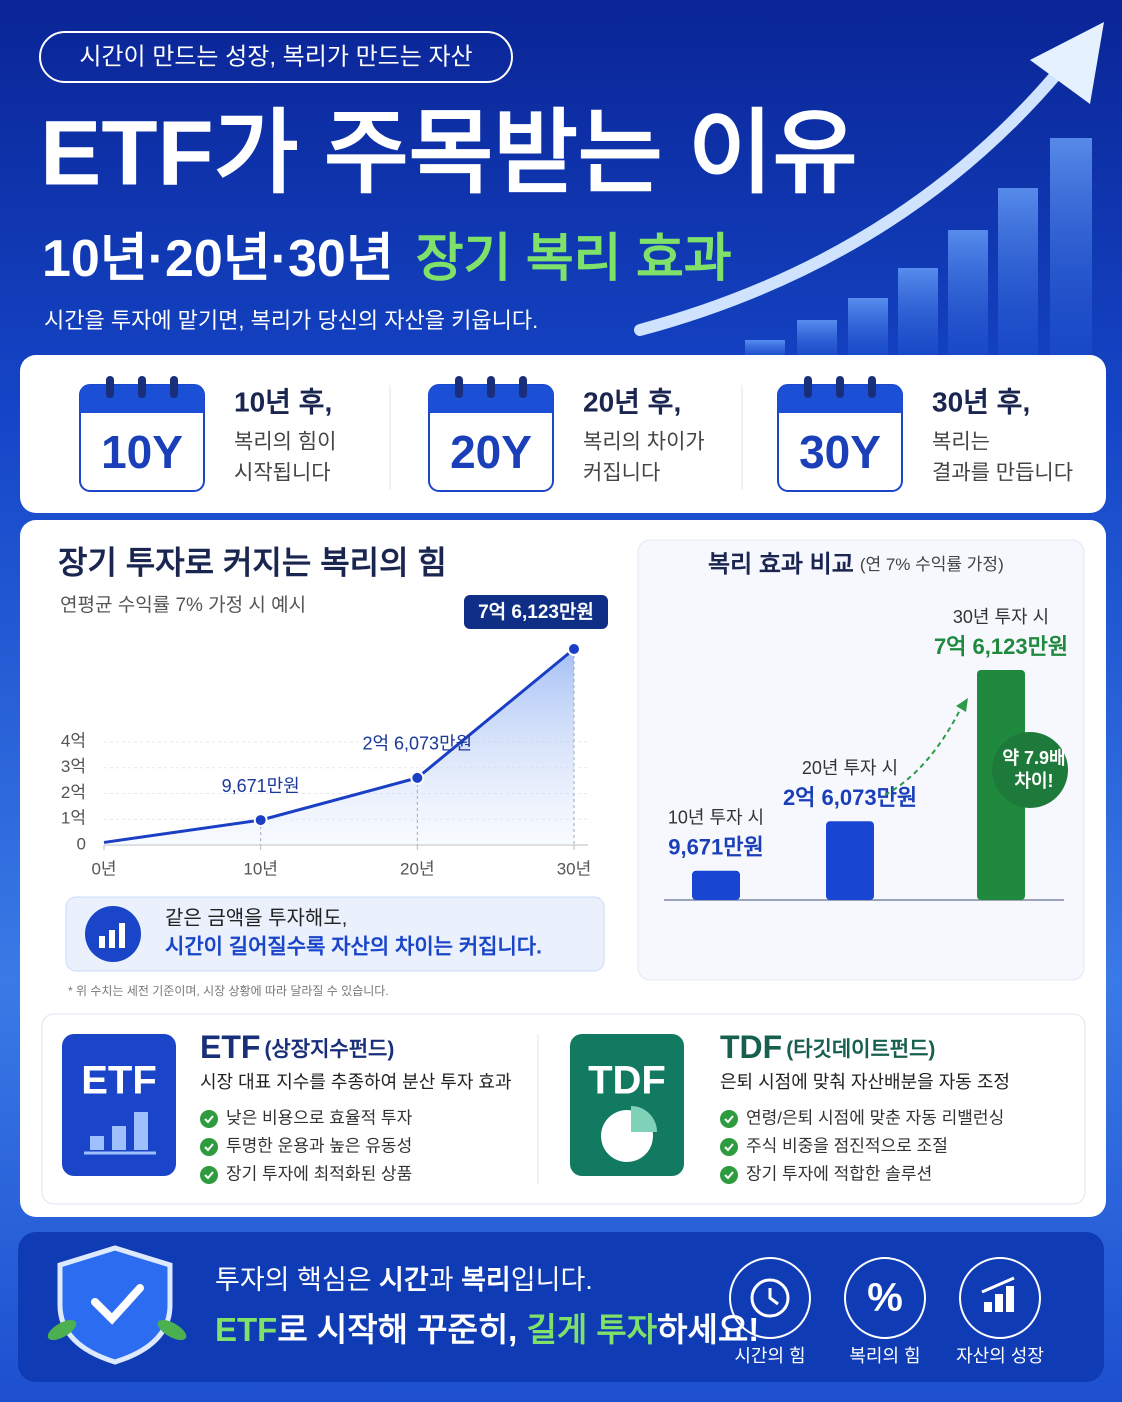  Describe the element at coordinates (260, 868) in the screenshot. I see `x-tick-label: 10년` at that location.